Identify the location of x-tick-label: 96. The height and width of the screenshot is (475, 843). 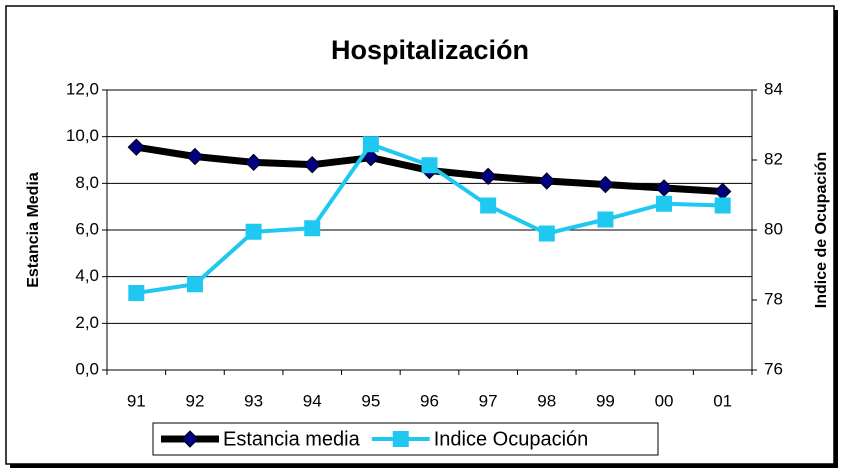
(429, 400).